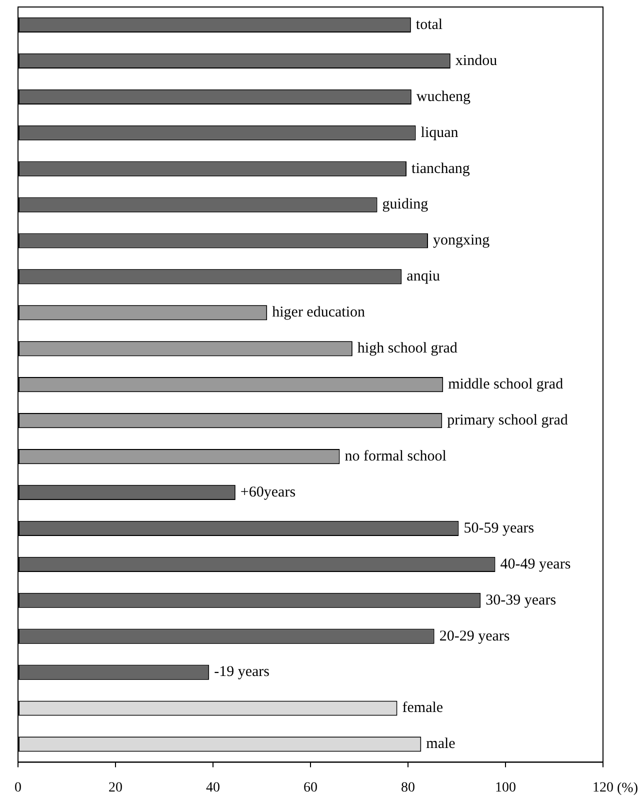 The width and height of the screenshot is (644, 808). I want to click on y-tick-label: 40-49 years, so click(535, 564).